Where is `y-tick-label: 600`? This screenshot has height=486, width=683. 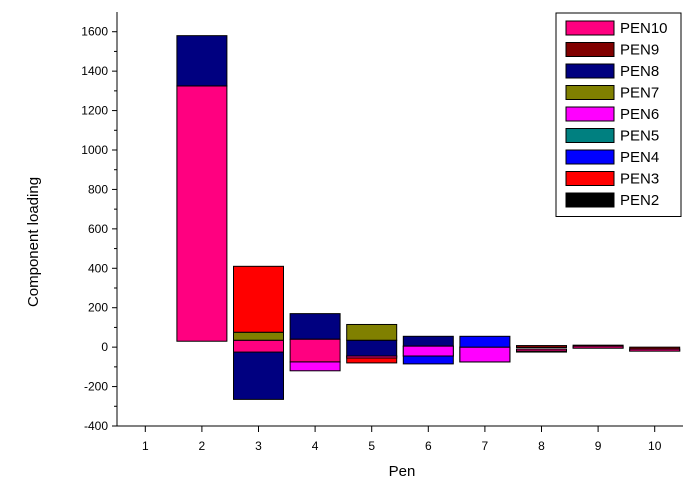 y-tick-label: 600 is located at coordinates (98, 229).